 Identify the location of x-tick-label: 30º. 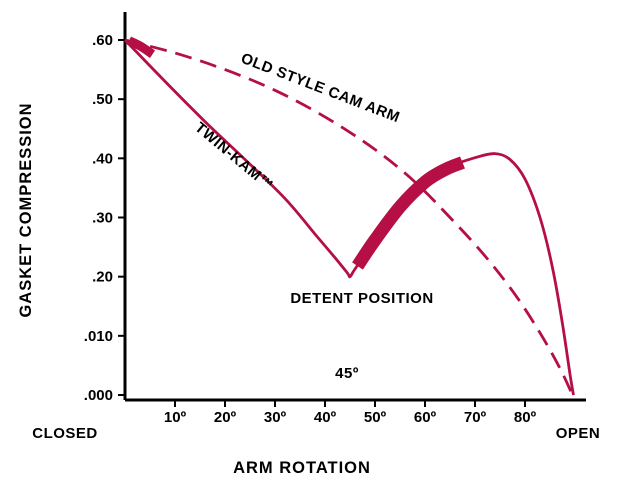
(275, 417).